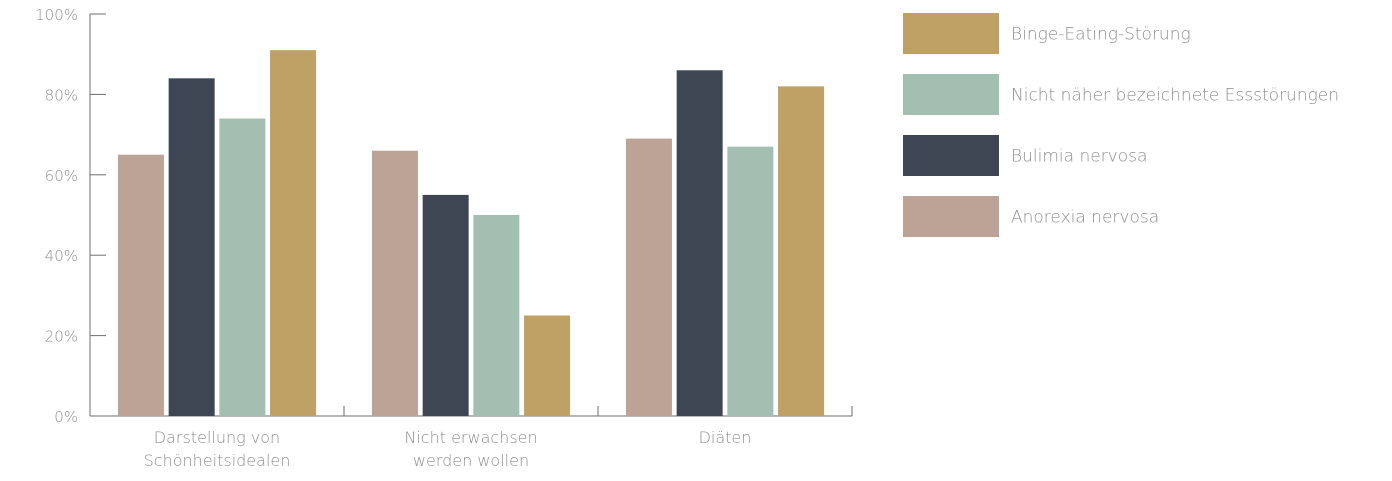 Image resolution: width=1392 pixels, height=481 pixels. What do you see at coordinates (725, 437) in the screenshot?
I see `x-category-label: Diäten` at bounding box center [725, 437].